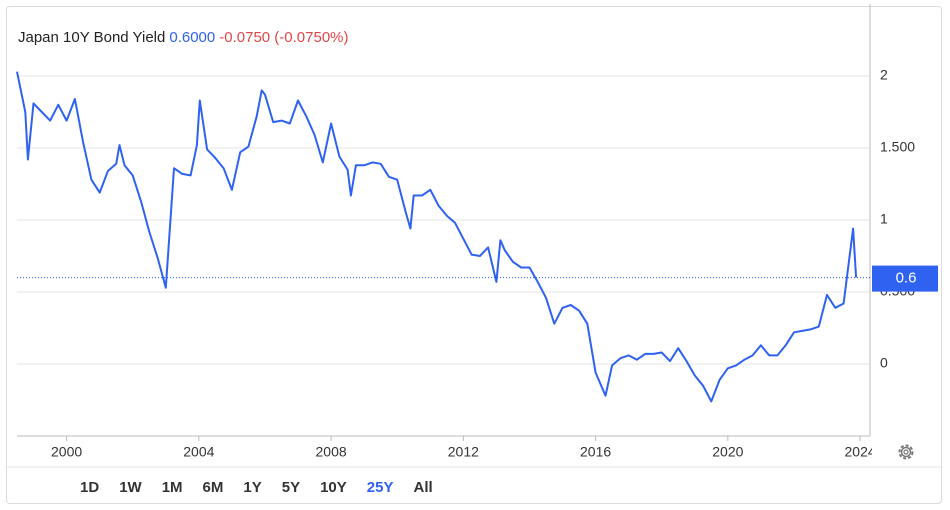  What do you see at coordinates (198, 452) in the screenshot?
I see `x-tick-label: 2004` at bounding box center [198, 452].